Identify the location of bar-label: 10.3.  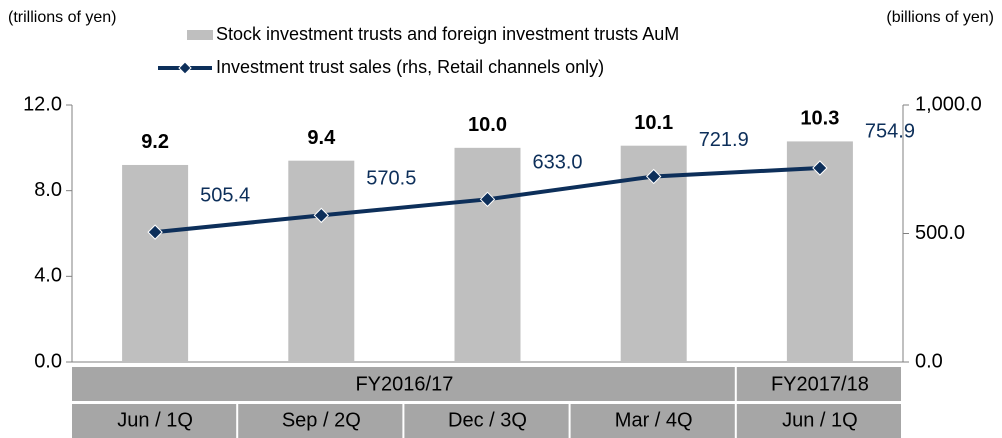
(819, 119).